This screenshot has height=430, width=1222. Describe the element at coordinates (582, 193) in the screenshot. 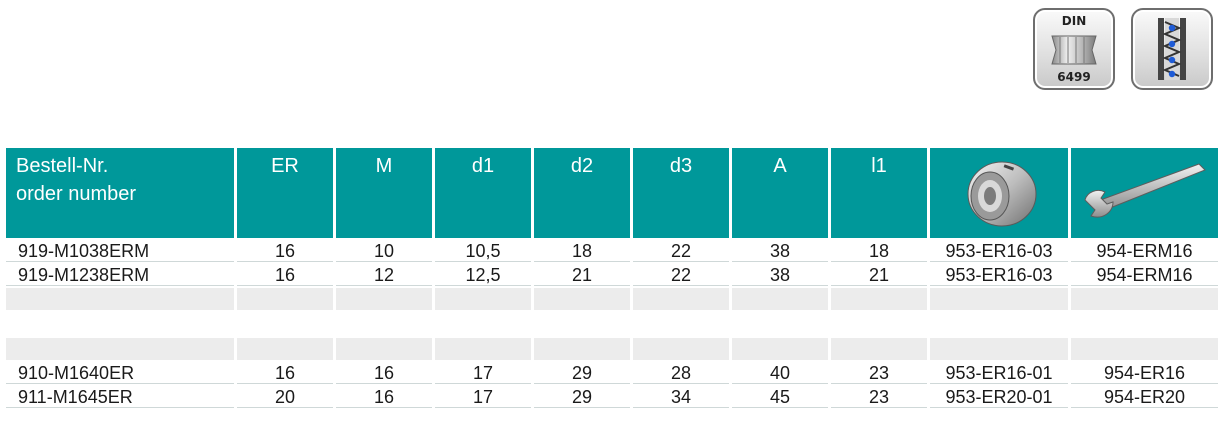

I see `header-d2: d2` at that location.